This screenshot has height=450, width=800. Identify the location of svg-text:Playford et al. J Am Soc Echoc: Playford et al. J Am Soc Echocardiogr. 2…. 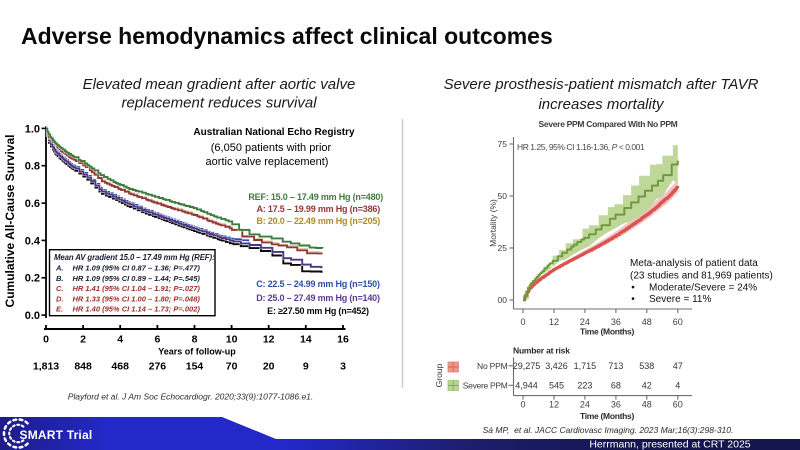
(191, 397).